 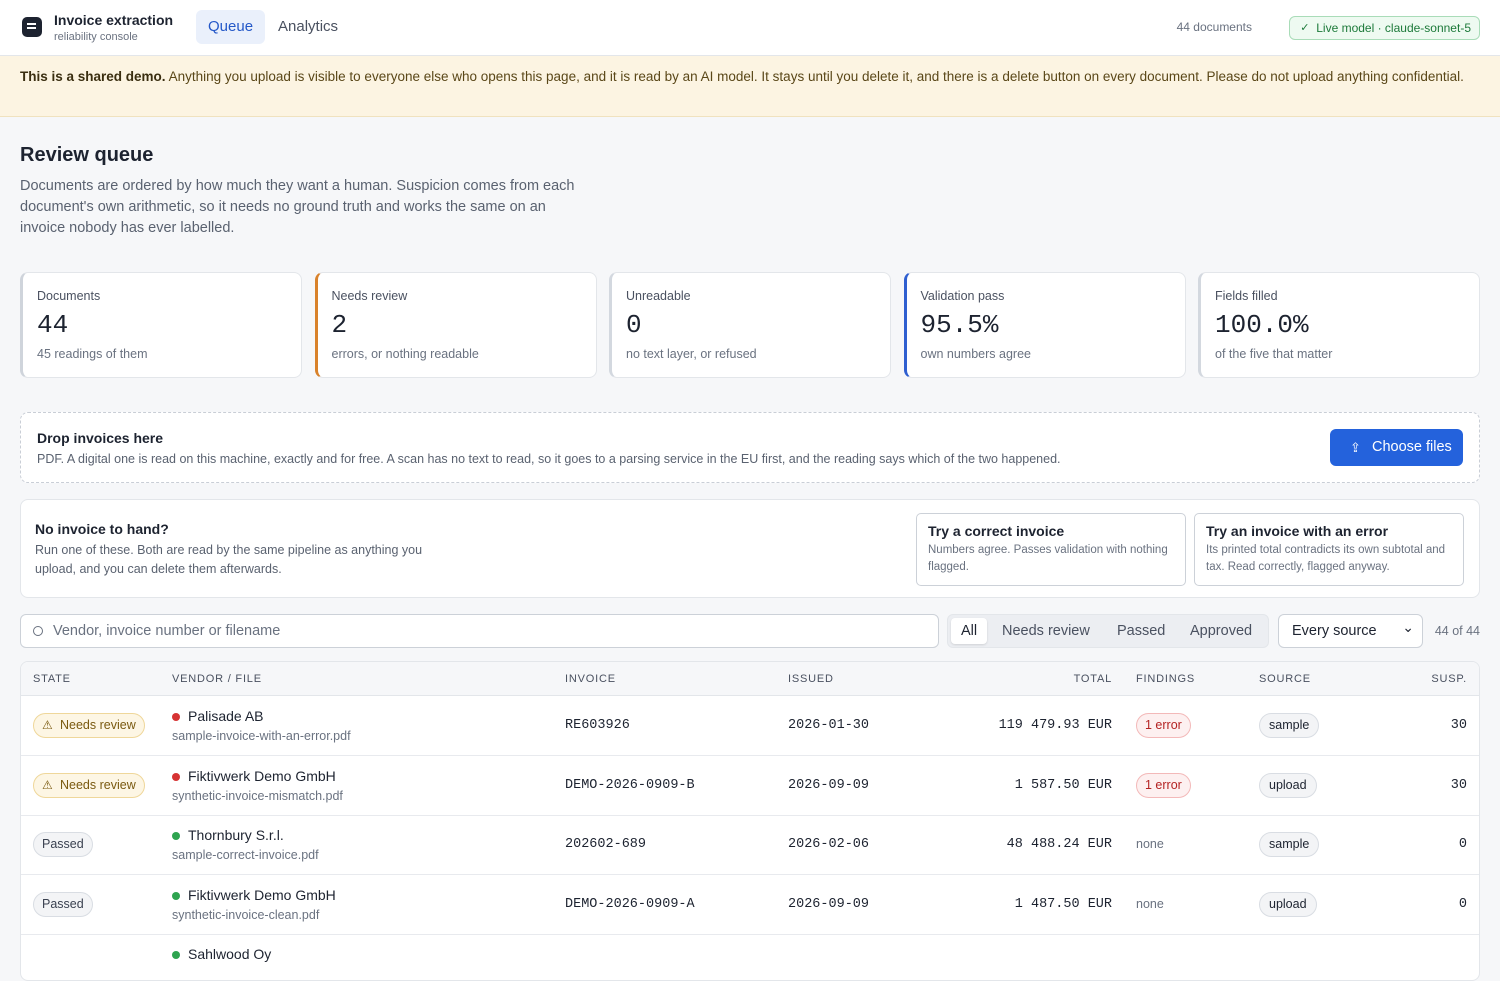 I want to click on file-name: sample-correct-invoice.pdf, so click(x=245, y=855).